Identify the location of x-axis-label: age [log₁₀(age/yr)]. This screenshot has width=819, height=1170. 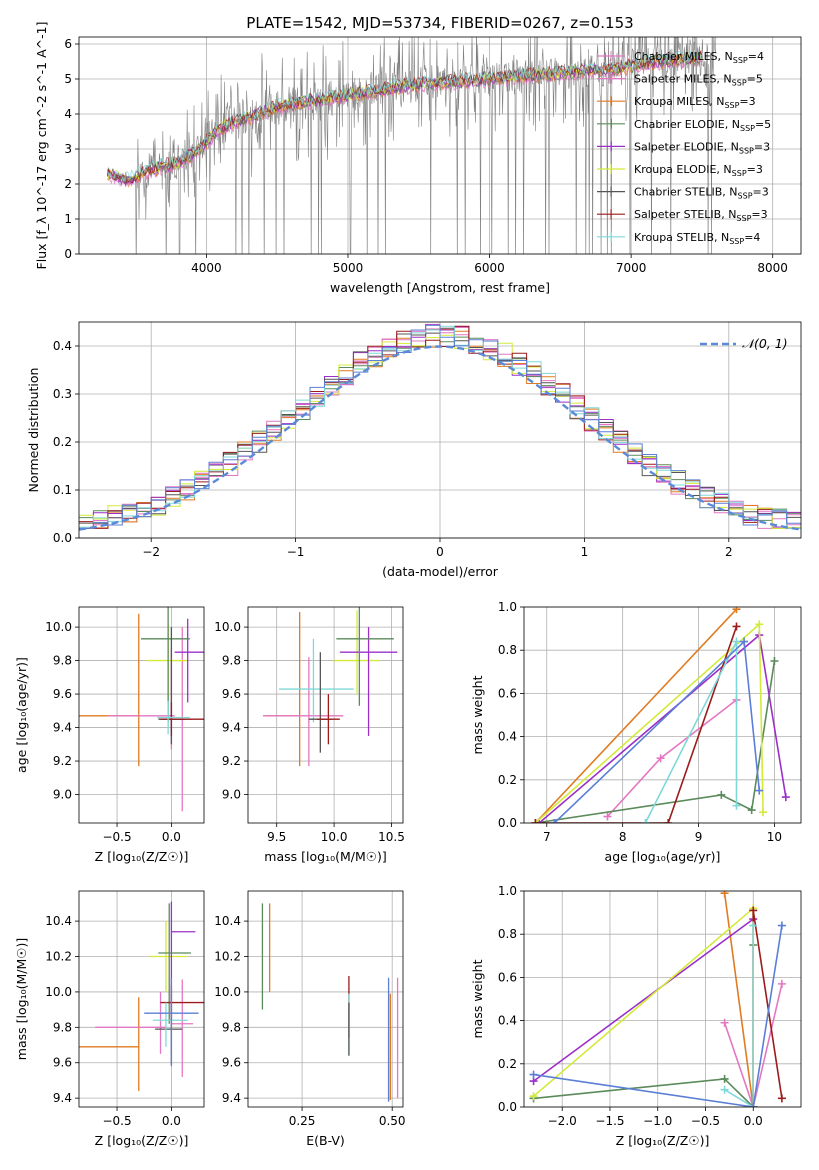
(663, 856).